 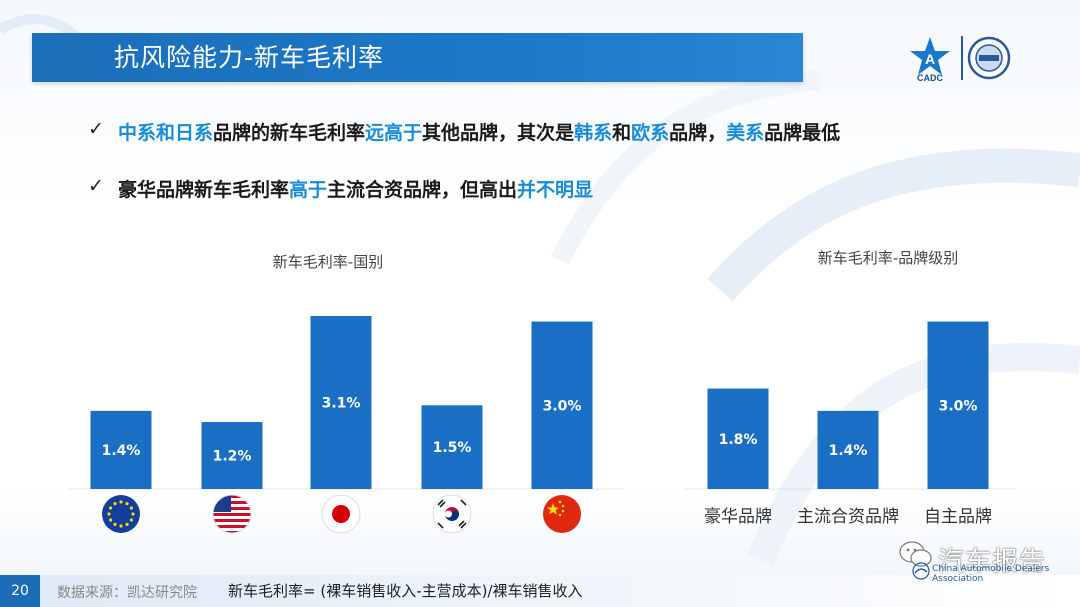 I want to click on bullet-1-seg: 品牌最低, so click(x=802, y=133).